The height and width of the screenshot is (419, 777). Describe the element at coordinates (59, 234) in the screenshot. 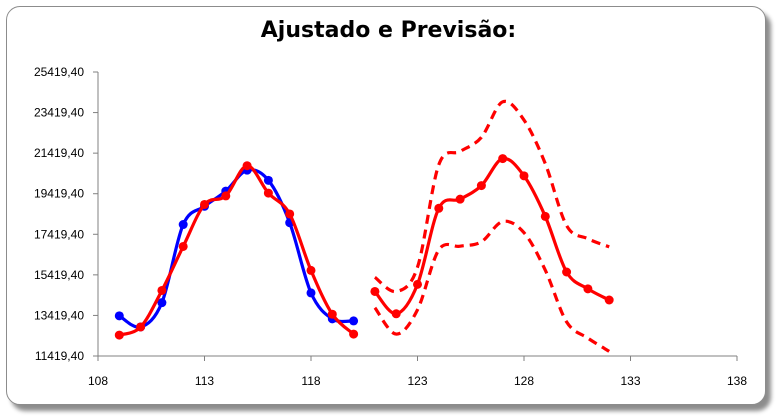

I see `y-tick-label: 17419,40` at that location.